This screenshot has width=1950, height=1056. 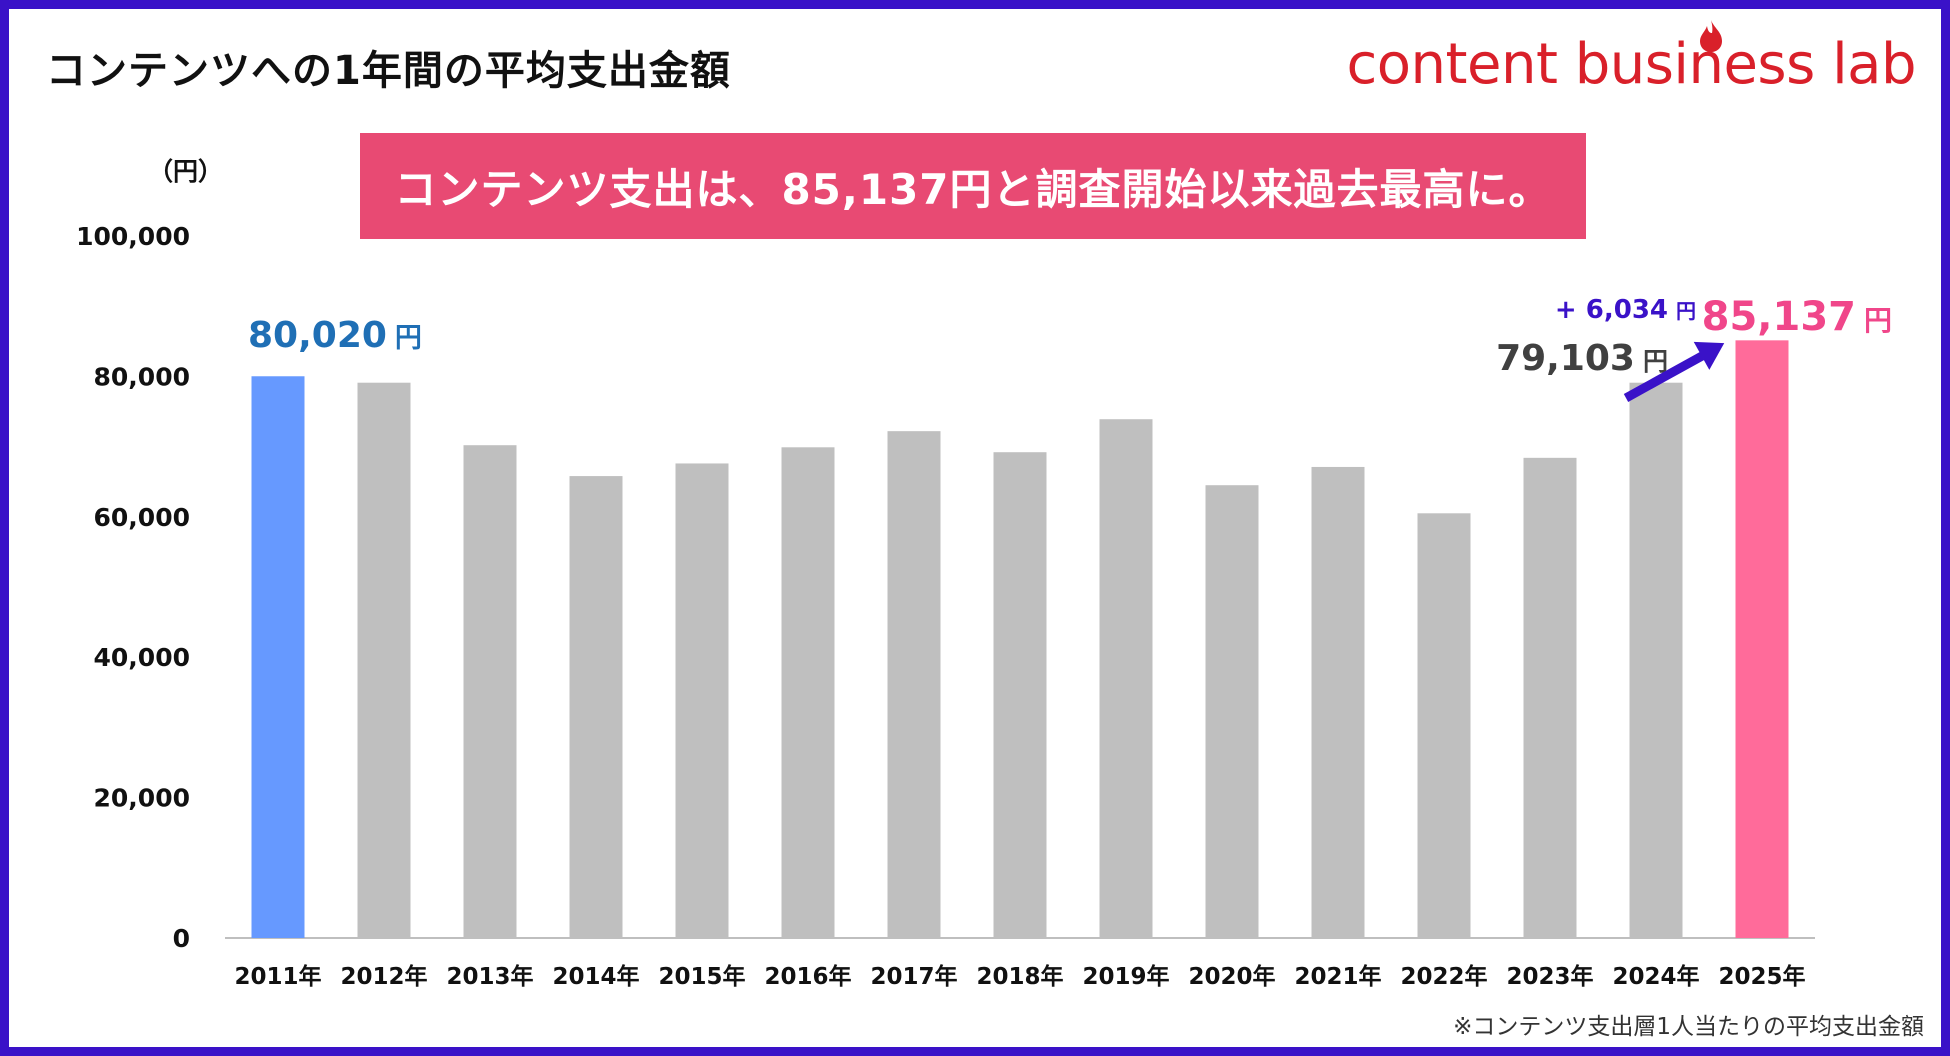 I want to click on x-tick-label: 2020年, so click(x=1231, y=976).